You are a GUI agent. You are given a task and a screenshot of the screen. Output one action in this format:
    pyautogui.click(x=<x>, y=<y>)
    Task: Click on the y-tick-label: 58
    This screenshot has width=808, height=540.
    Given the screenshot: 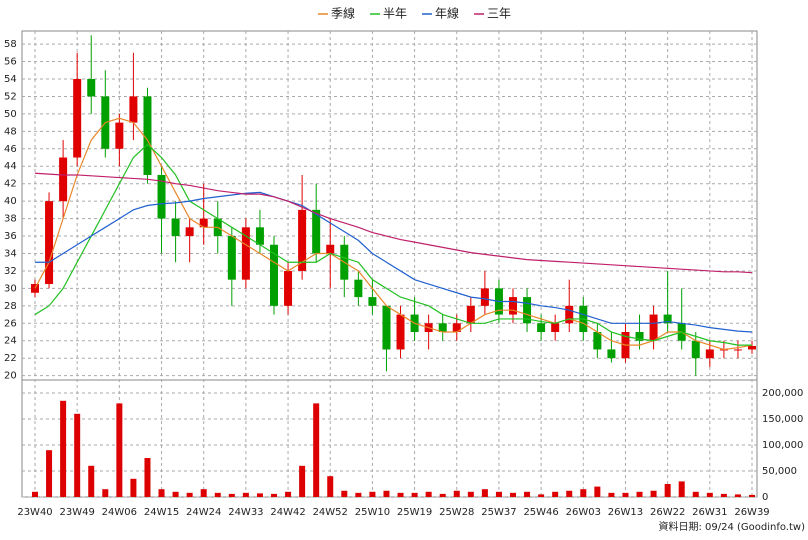 What is the action you would take?
    pyautogui.click(x=10, y=44)
    